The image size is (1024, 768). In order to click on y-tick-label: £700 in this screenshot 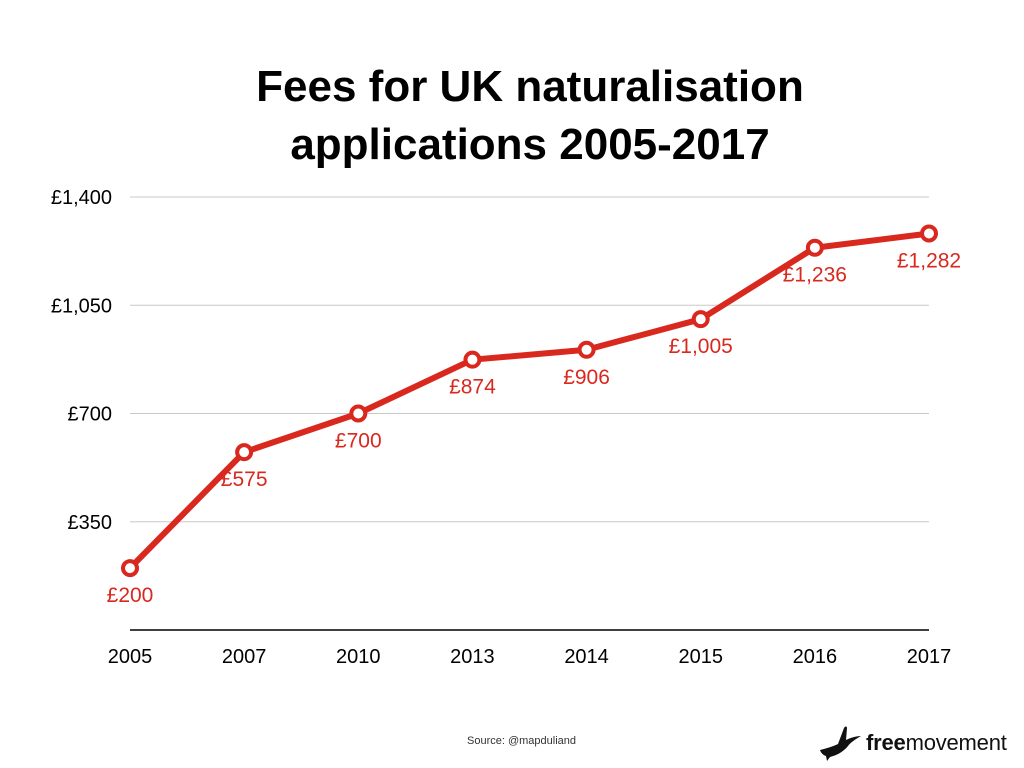, I will do `click(90, 415)`.